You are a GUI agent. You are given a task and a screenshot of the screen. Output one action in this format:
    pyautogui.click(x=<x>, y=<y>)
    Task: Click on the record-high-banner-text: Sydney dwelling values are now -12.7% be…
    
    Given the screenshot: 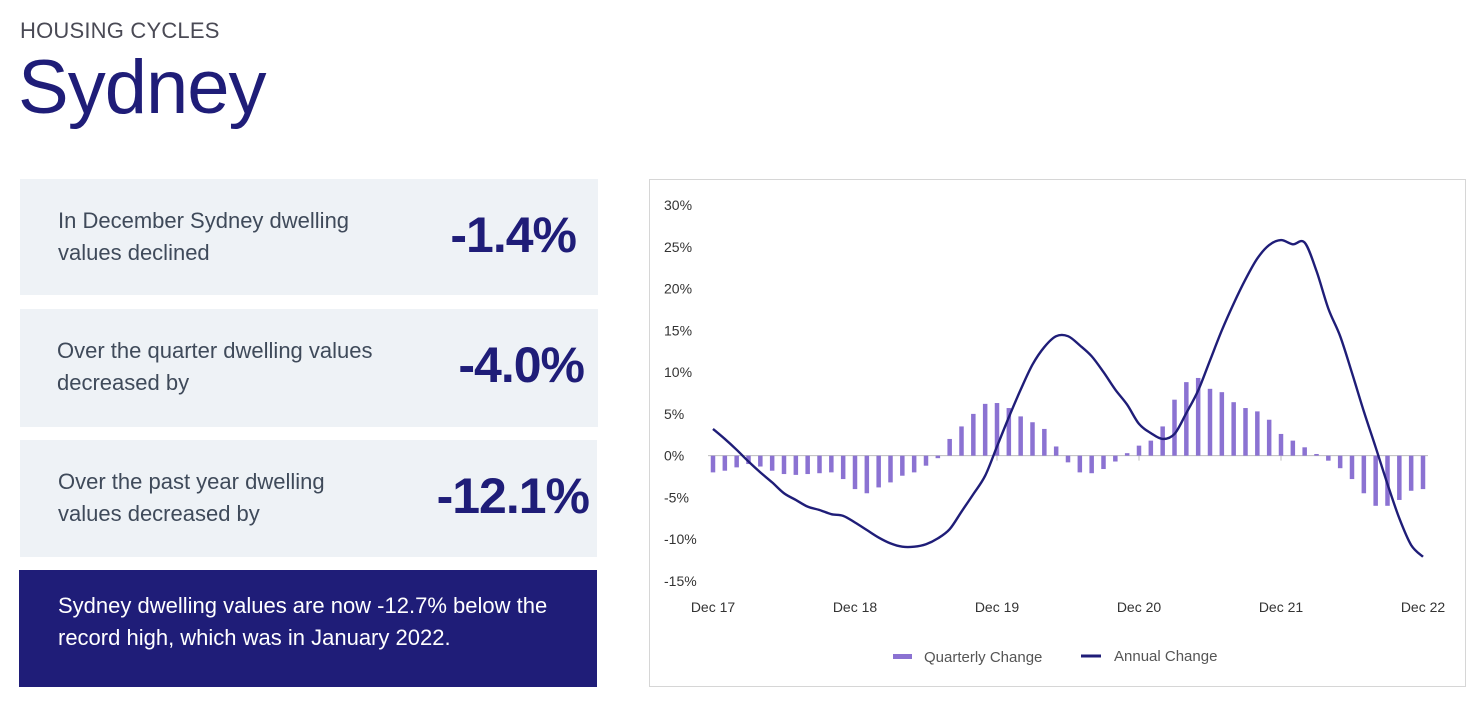 What is the action you would take?
    pyautogui.click(x=303, y=621)
    